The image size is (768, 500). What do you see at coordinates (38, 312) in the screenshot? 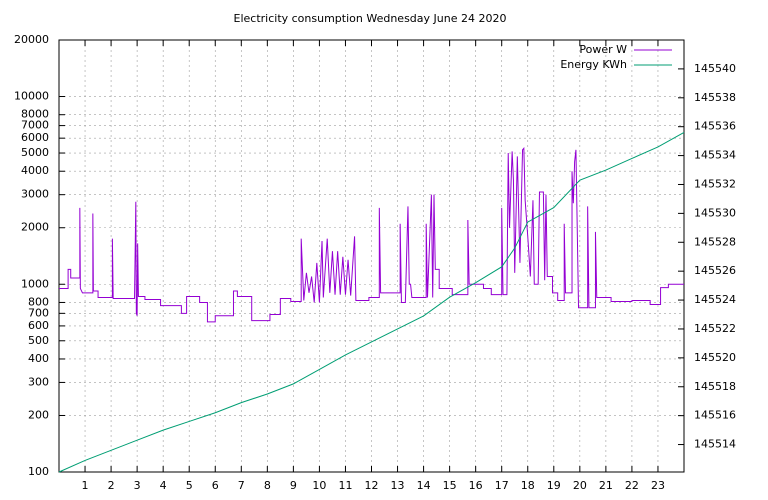
I see `y-tick-label: 700` at bounding box center [38, 312].